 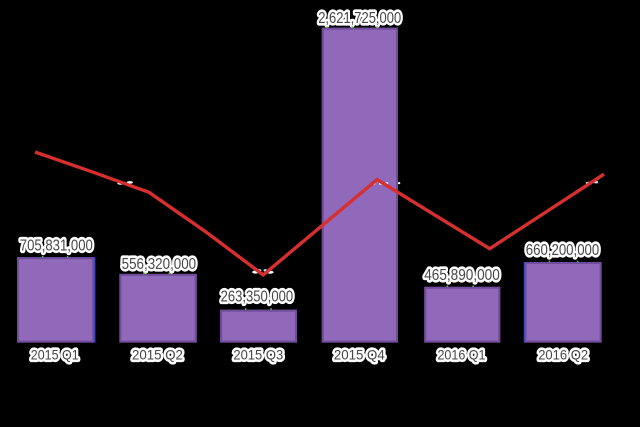 What do you see at coordinates (563, 250) in the screenshot?
I see `svg-text: 660,200,000` at bounding box center [563, 250].